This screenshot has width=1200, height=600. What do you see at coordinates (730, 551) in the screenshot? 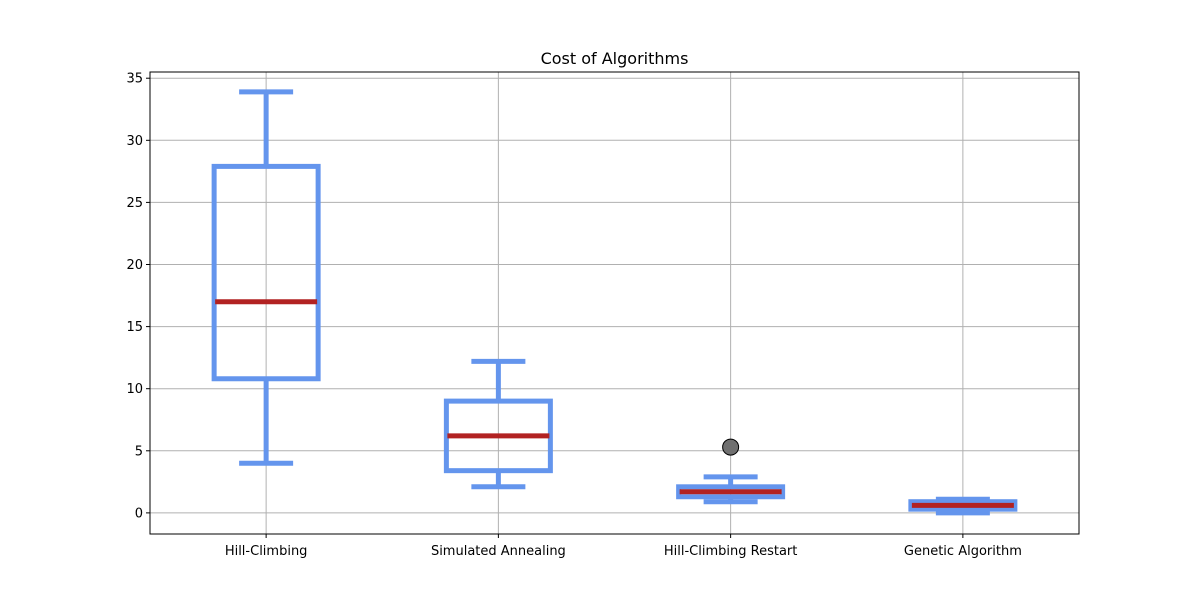
I see `x-tick-label: Hill-Climbing Restart` at bounding box center [730, 551].